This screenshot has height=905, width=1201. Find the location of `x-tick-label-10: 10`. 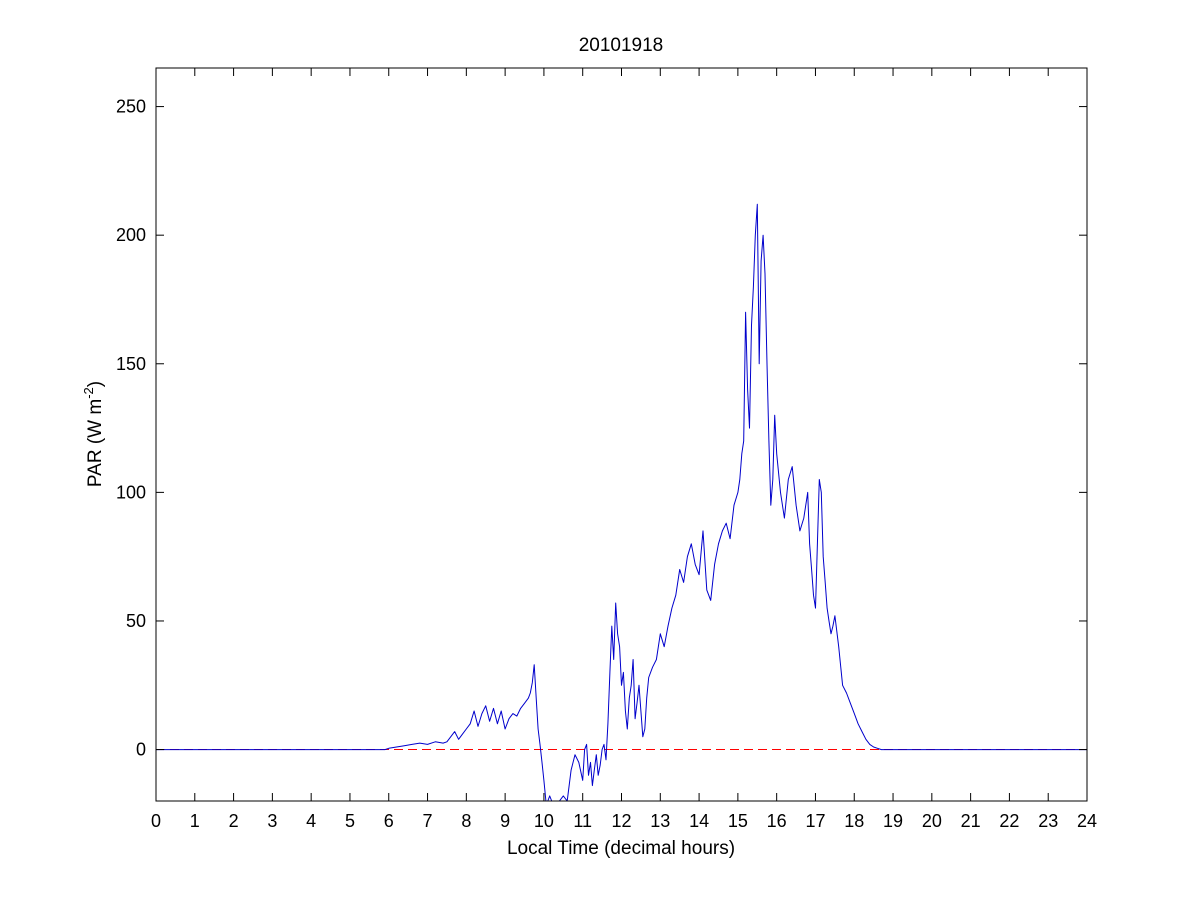

x-tick-label-10: 10 is located at coordinates (544, 821).